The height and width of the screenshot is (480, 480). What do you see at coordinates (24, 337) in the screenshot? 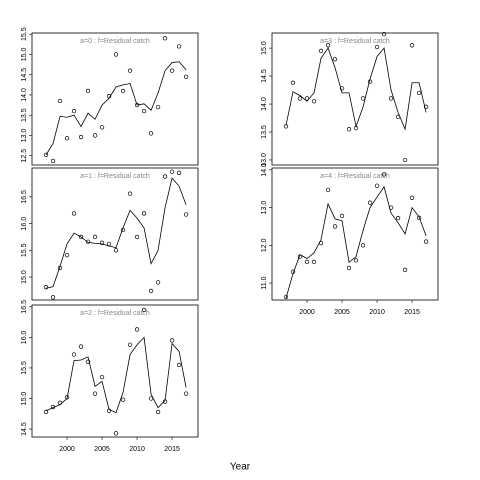
I see `y-tick-label: 16.0` at bounding box center [24, 337].